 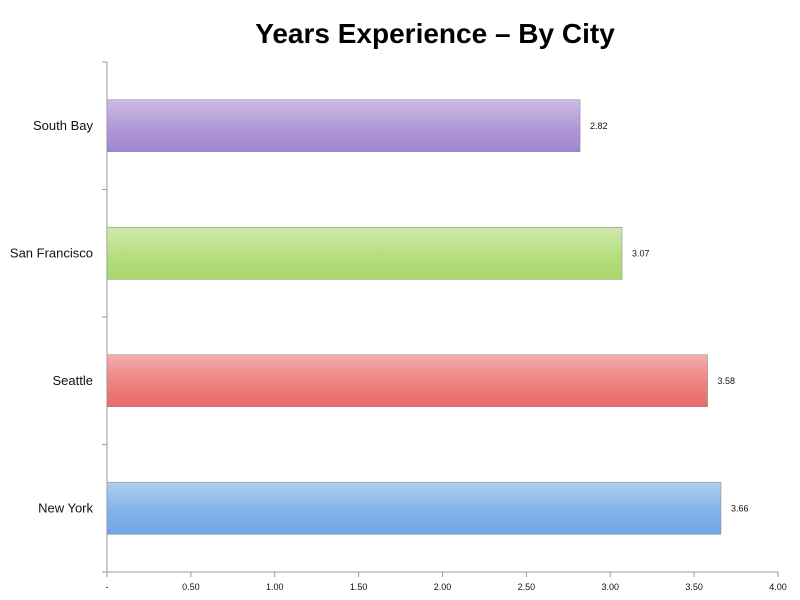 I want to click on x-tick-label: 1.00, so click(x=275, y=587).